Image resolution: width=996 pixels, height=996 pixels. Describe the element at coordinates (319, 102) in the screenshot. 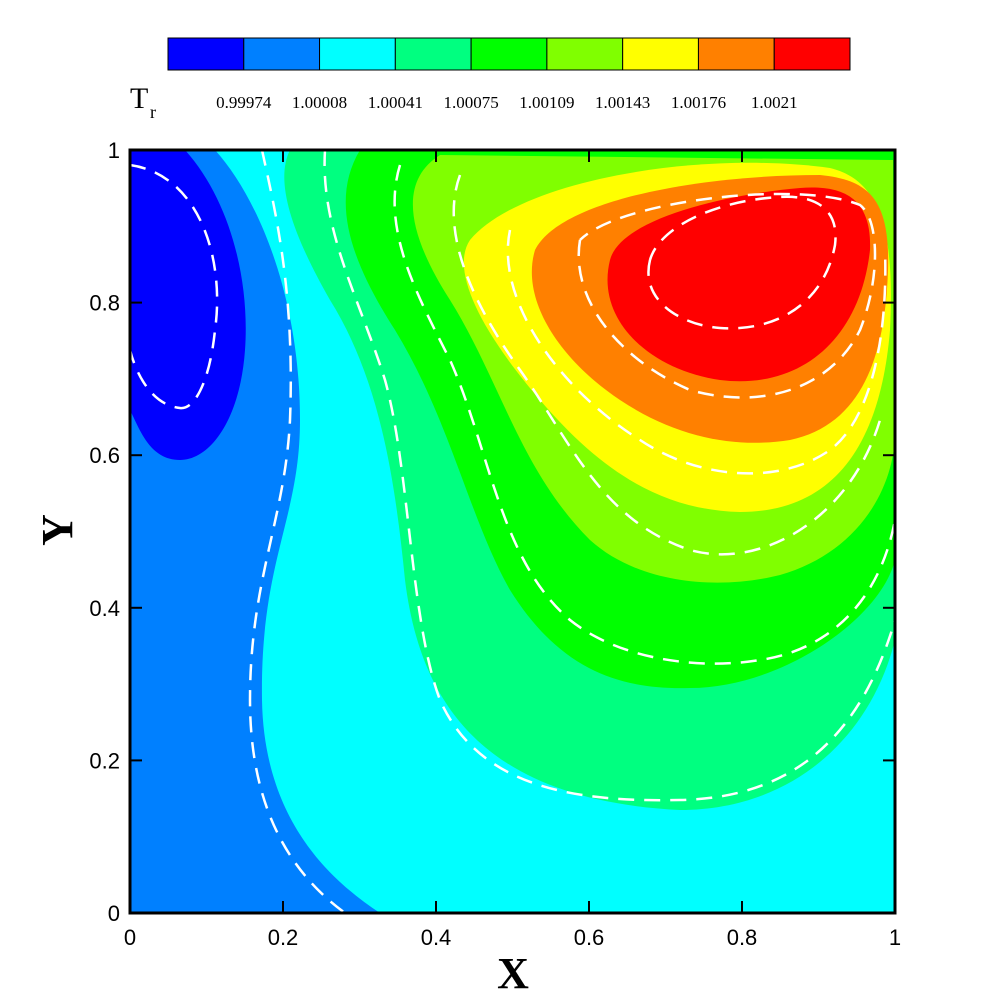

I see `colorbar-label: 1.00008` at that location.